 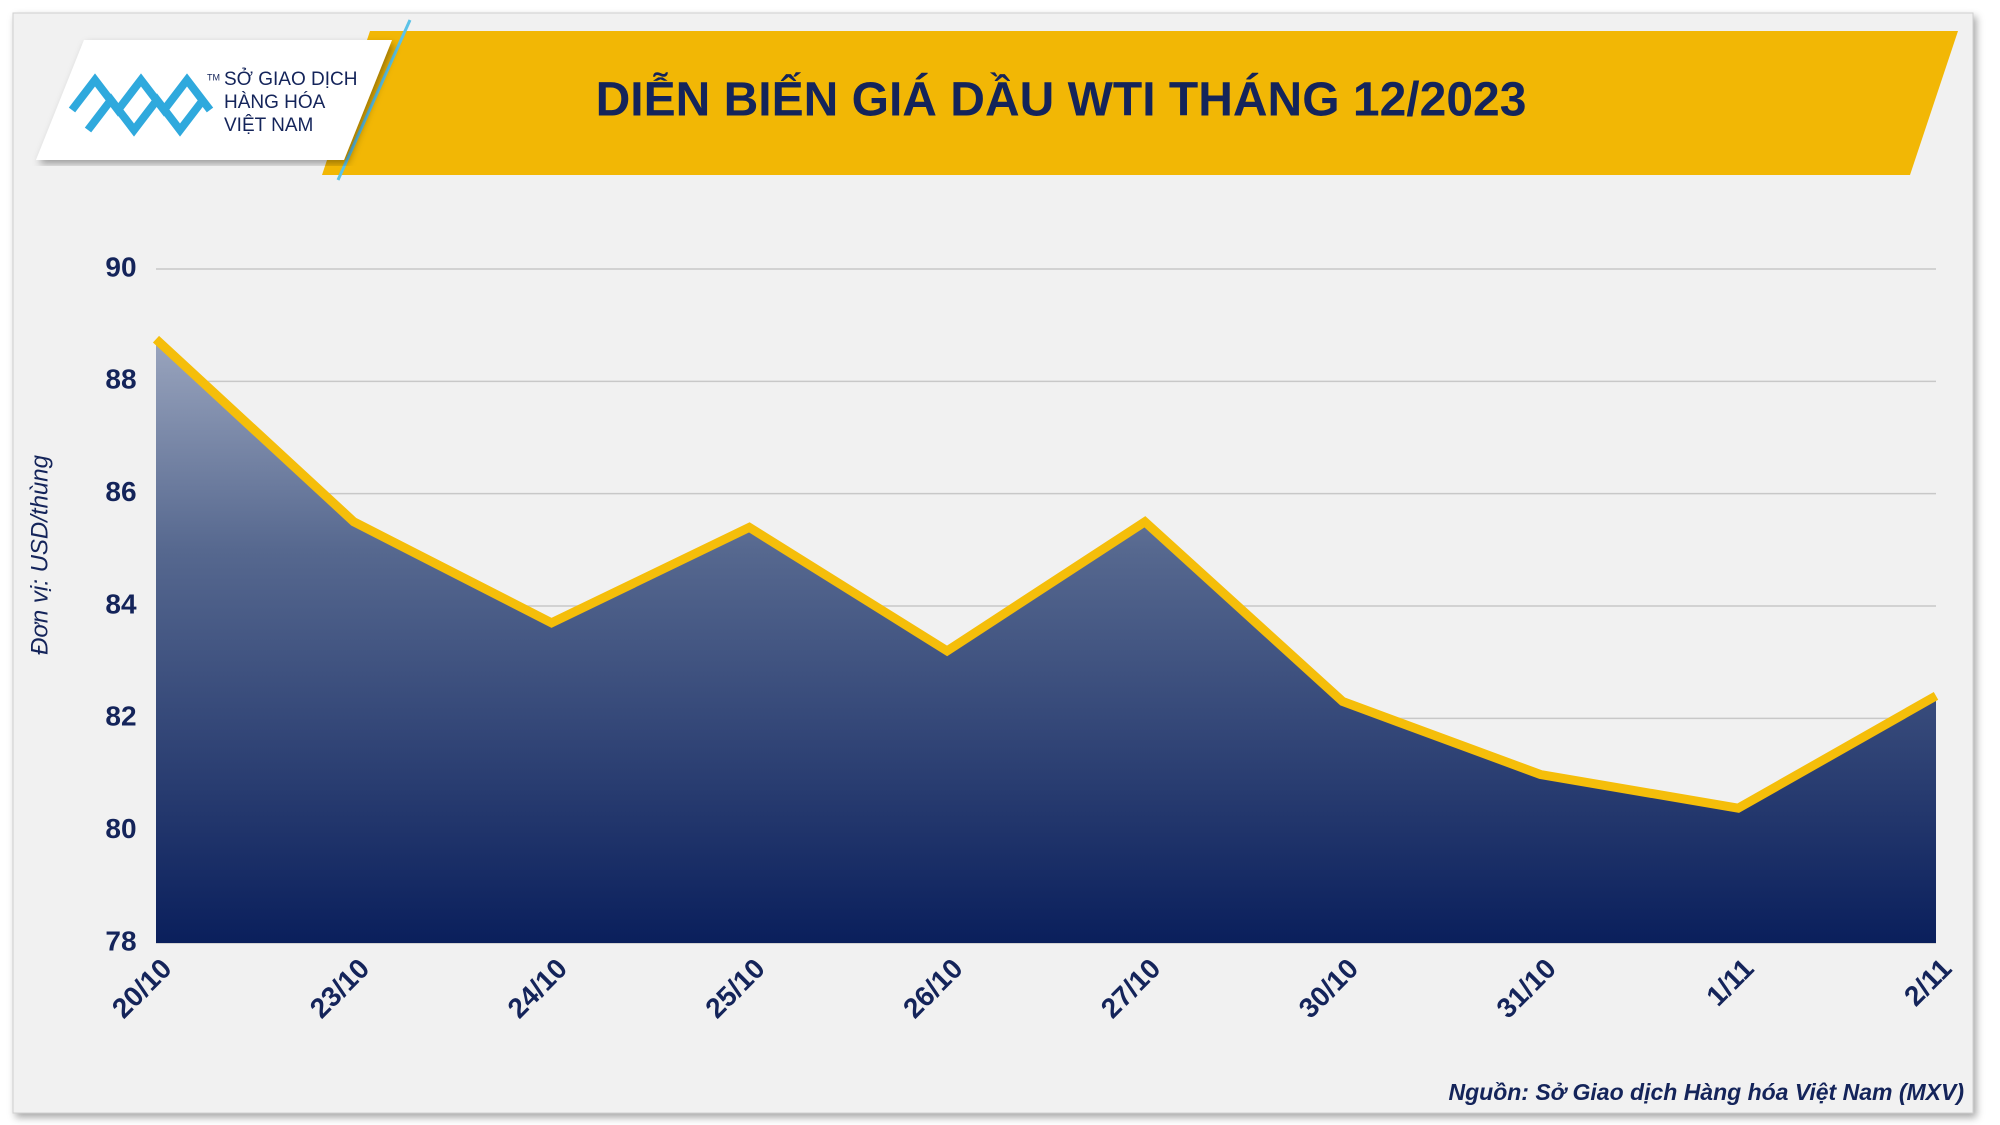 What do you see at coordinates (120, 828) in the screenshot?
I see `y-tick-label: 80` at bounding box center [120, 828].